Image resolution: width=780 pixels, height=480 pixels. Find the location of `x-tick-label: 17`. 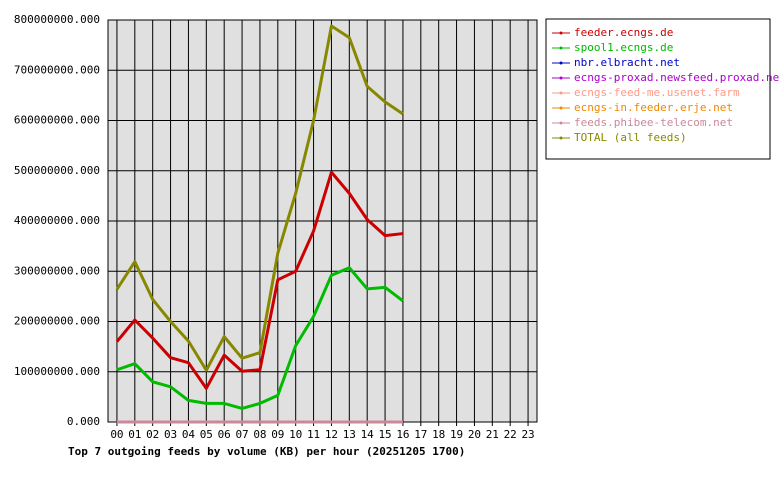

x-tick-label: 17 is located at coordinates (420, 434).